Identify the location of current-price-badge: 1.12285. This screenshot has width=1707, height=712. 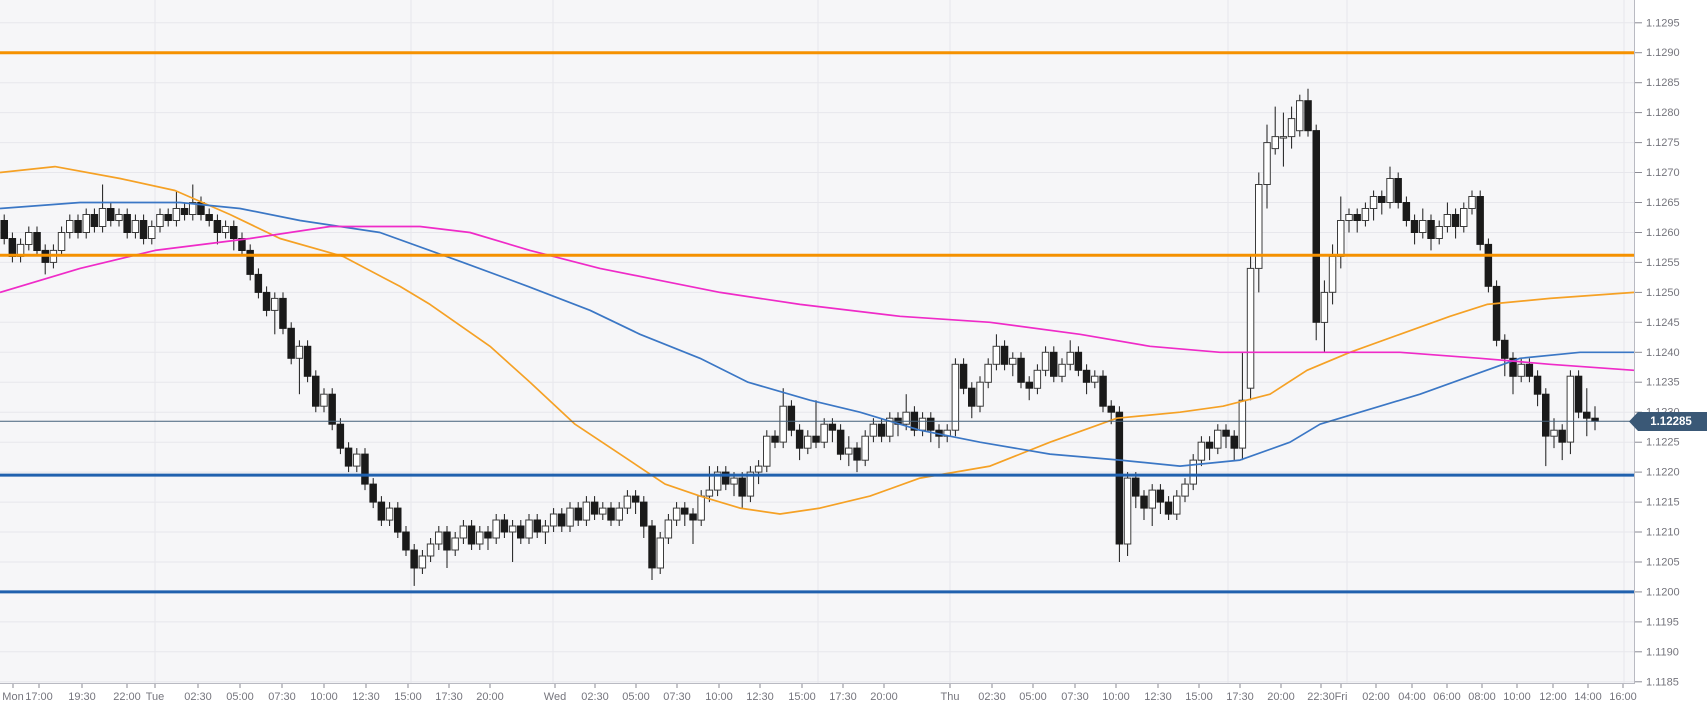
(1668, 421).